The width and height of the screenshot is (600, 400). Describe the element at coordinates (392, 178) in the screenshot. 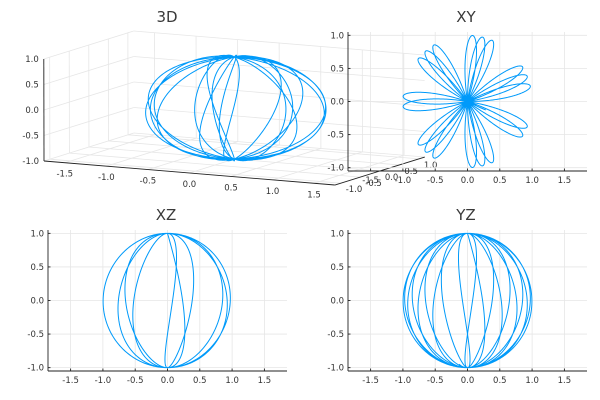

I see `y-tick-label-3d: 0.0` at that location.